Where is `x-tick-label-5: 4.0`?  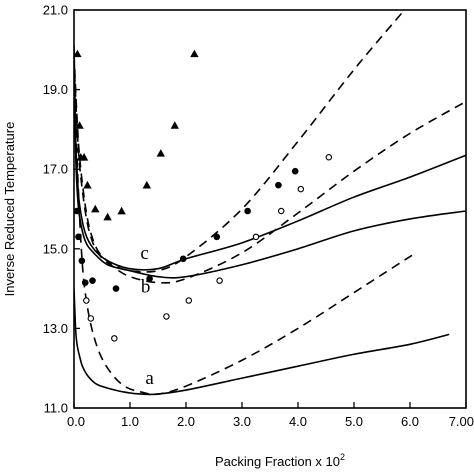 x-tick-label-5: 4.0 is located at coordinates (298, 421).